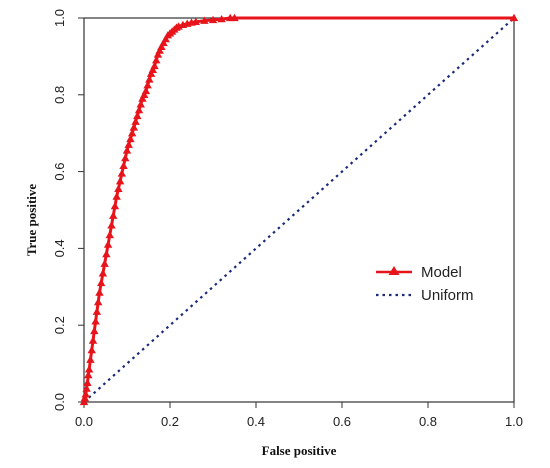 Image resolution: width=550 pixels, height=468 pixels. What do you see at coordinates (170, 421) in the screenshot?
I see `x-tick-label: 0.2` at bounding box center [170, 421].